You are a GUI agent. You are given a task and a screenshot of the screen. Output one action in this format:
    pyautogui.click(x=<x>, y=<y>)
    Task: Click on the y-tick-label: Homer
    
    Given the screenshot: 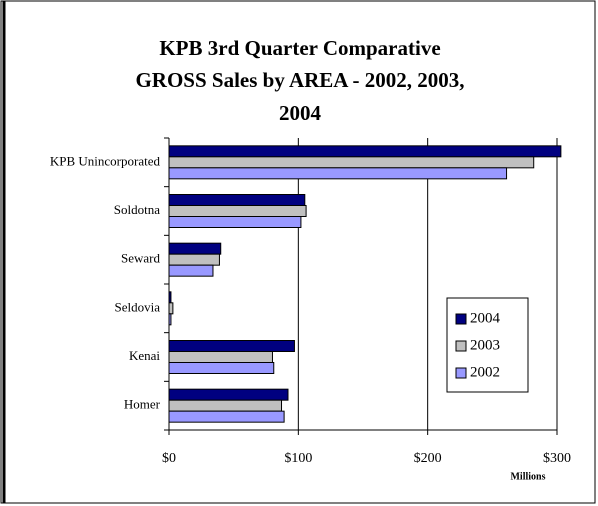 What is the action you would take?
    pyautogui.click(x=142, y=404)
    